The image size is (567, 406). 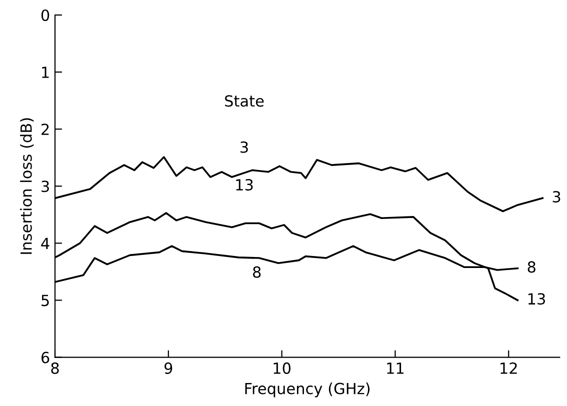 I want to click on annotation: 8, so click(x=532, y=267).